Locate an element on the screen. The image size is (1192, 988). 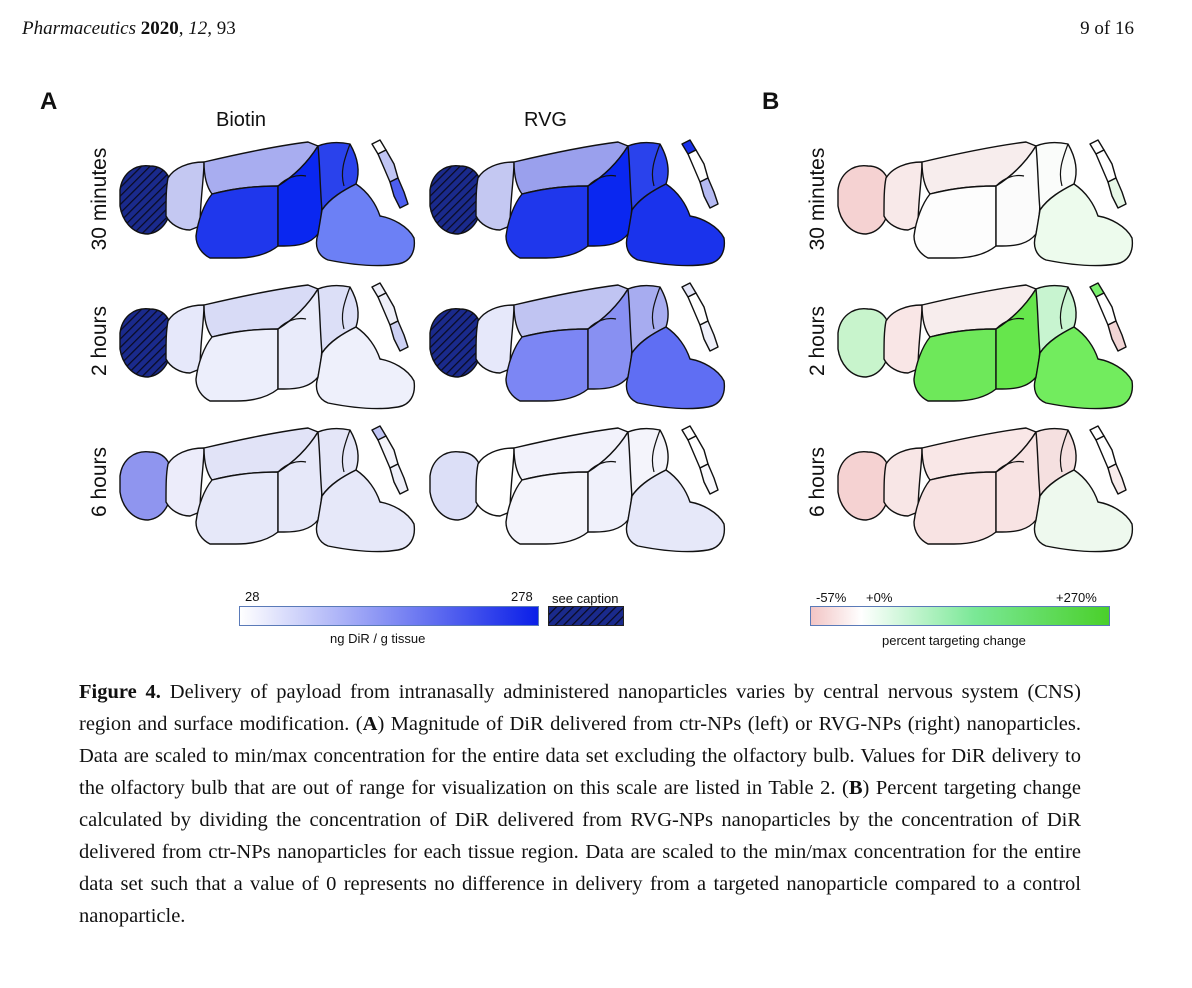
brain-map-biotin-2h is located at coordinates (267, 346).